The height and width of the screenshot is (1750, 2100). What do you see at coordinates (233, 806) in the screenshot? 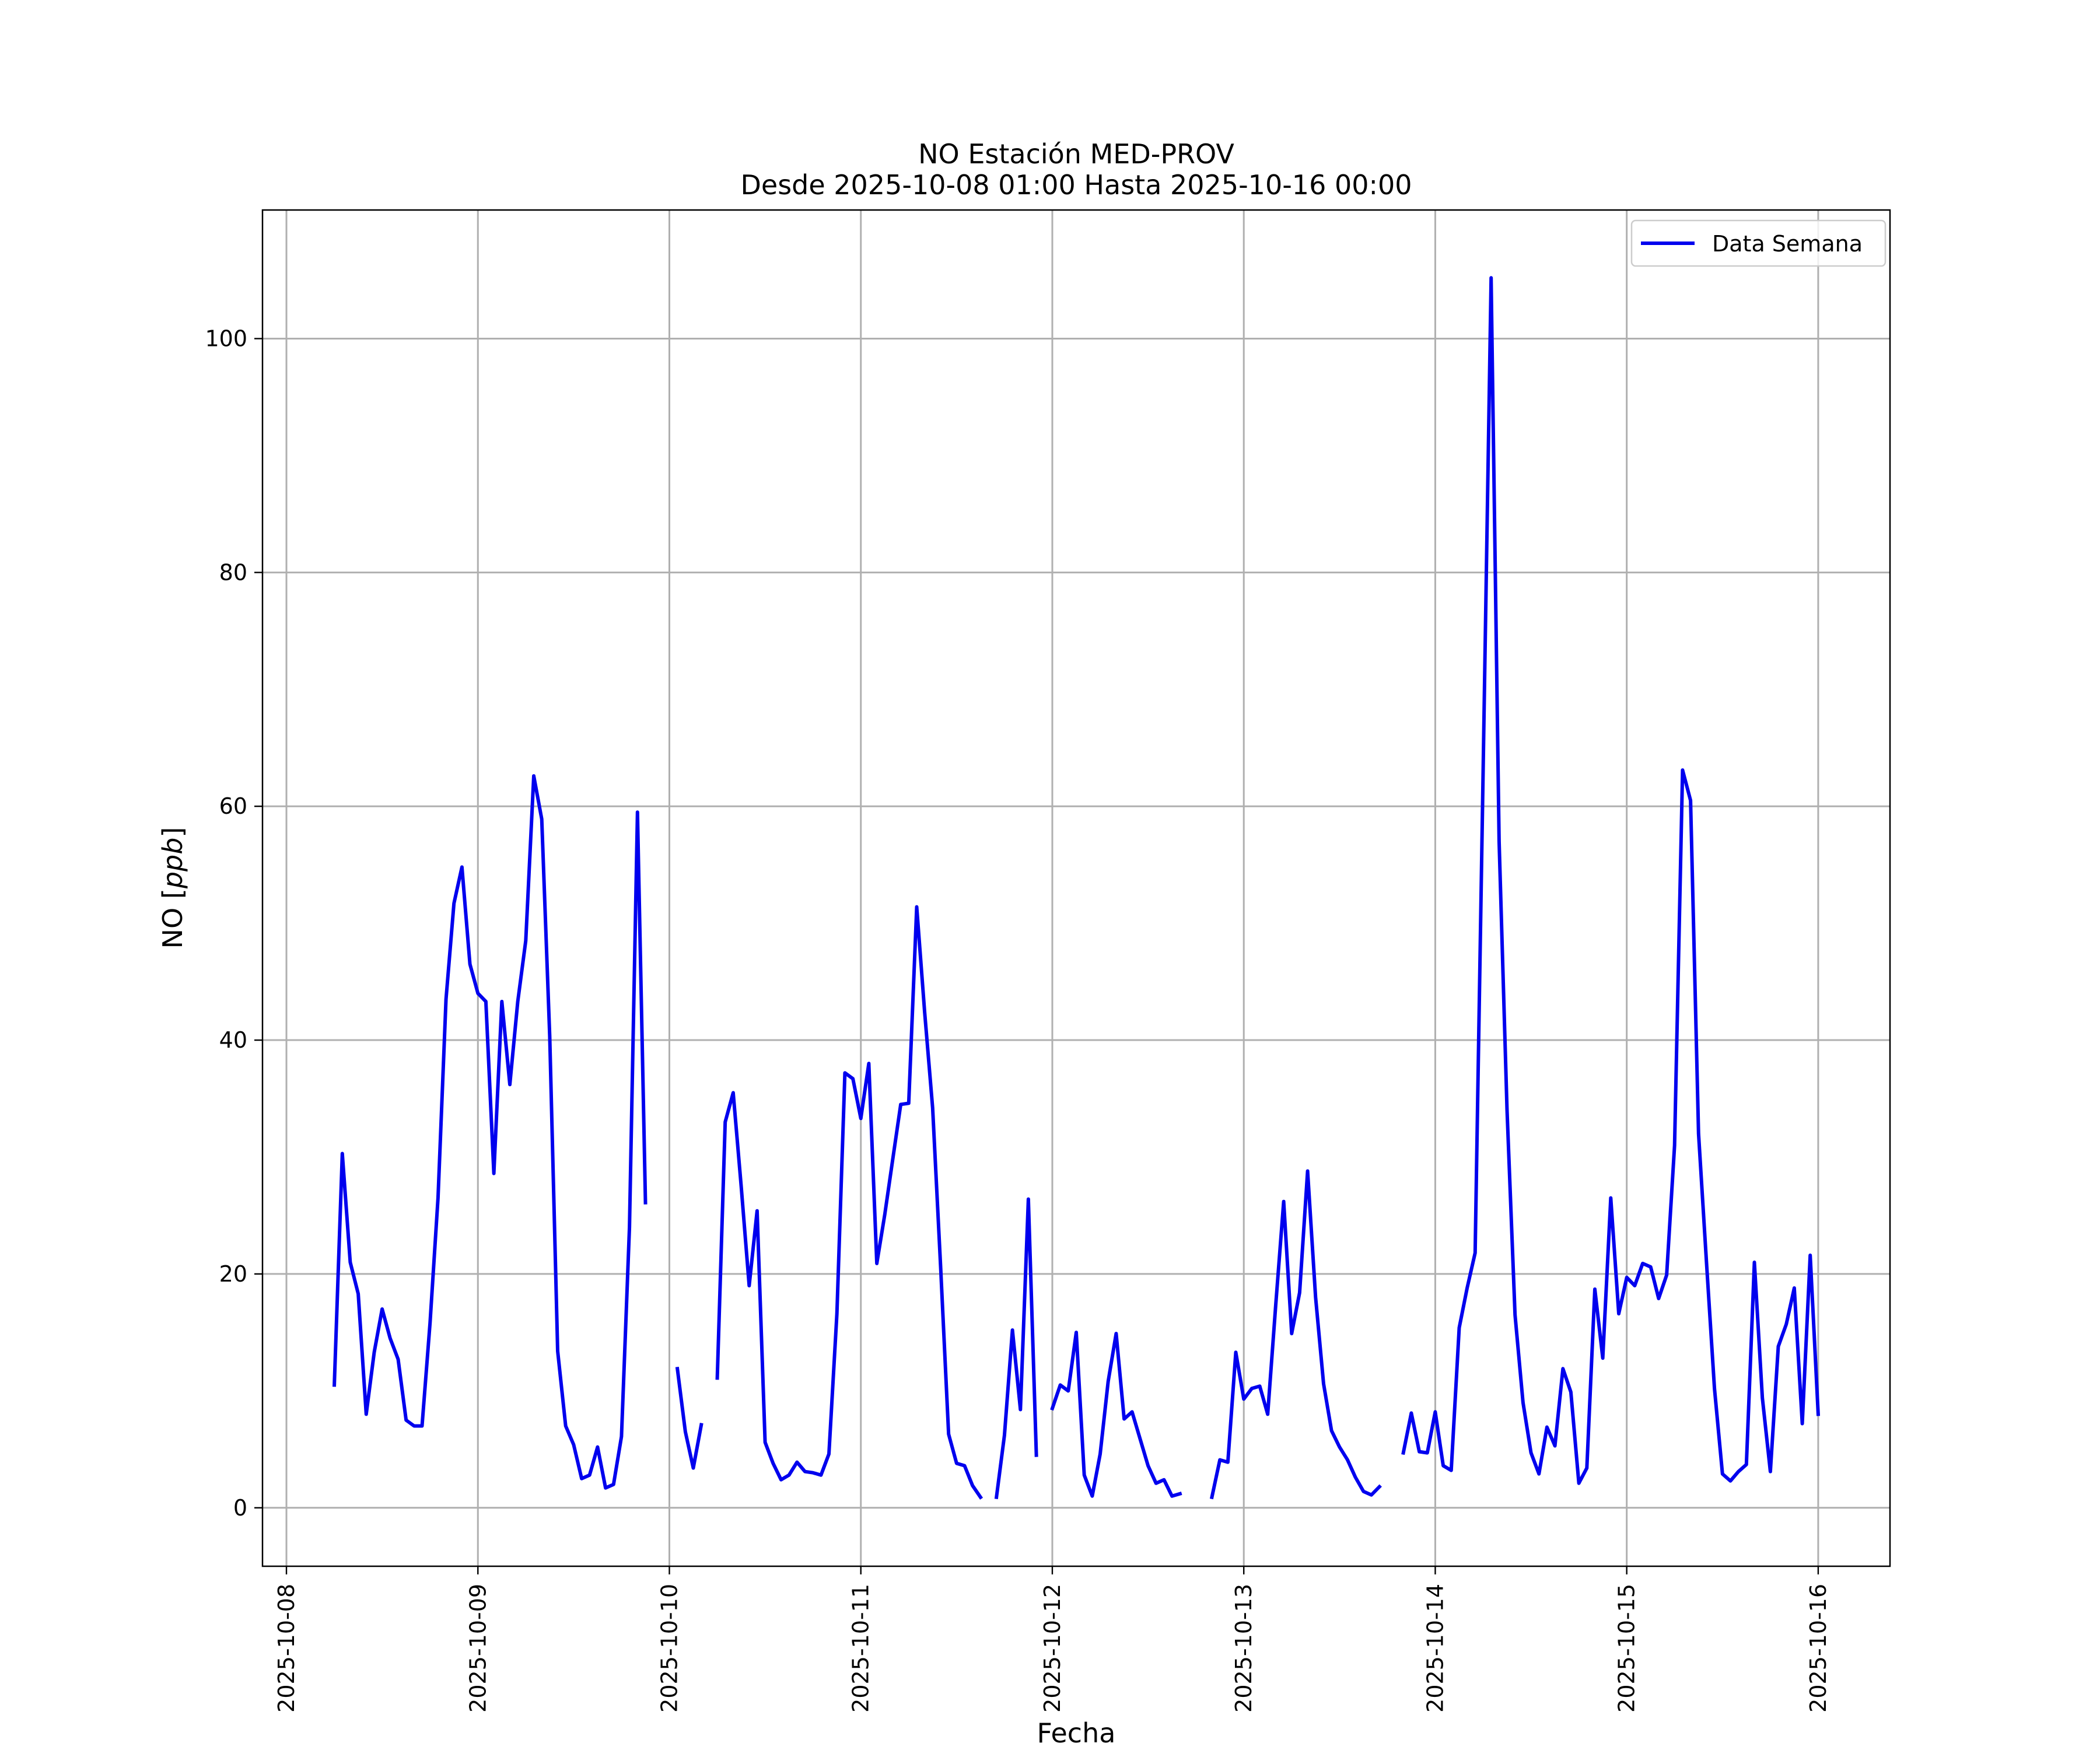
I see `y-tick-label: 60` at bounding box center [233, 806].